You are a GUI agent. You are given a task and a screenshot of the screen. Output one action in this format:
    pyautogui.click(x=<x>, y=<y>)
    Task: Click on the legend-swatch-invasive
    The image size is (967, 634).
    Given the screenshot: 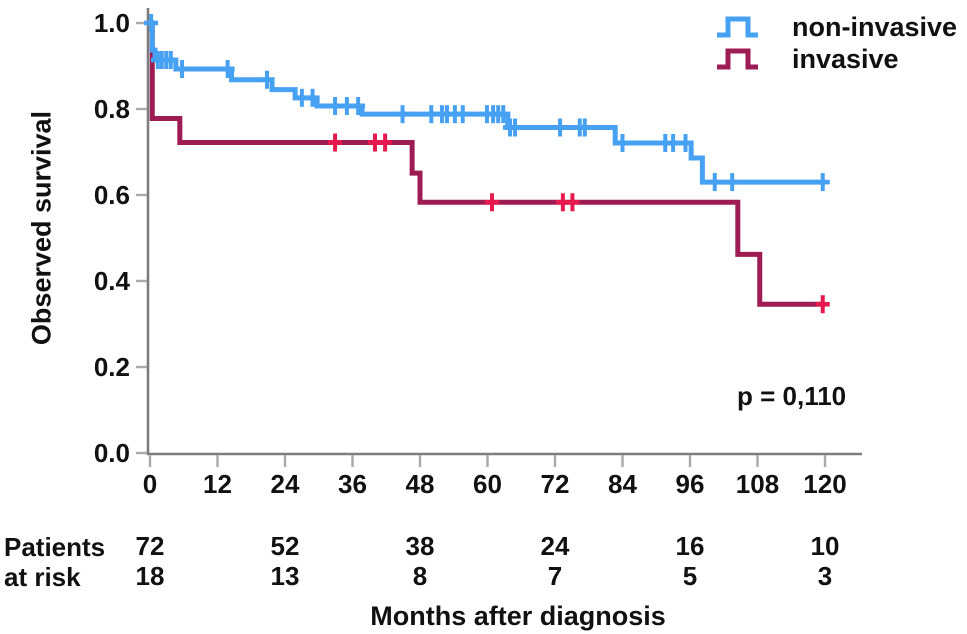 What is the action you would take?
    pyautogui.click(x=737, y=59)
    